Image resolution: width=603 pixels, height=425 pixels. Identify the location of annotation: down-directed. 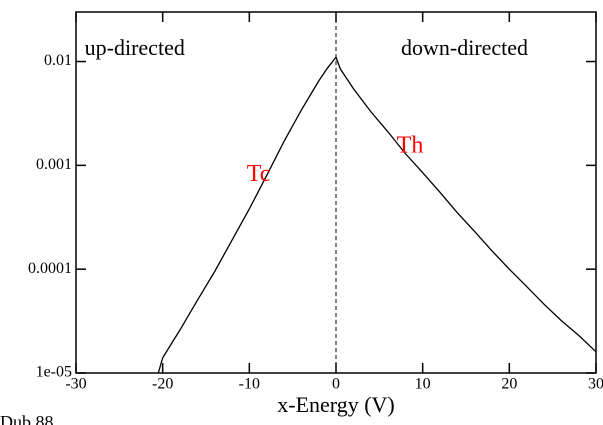
(464, 47).